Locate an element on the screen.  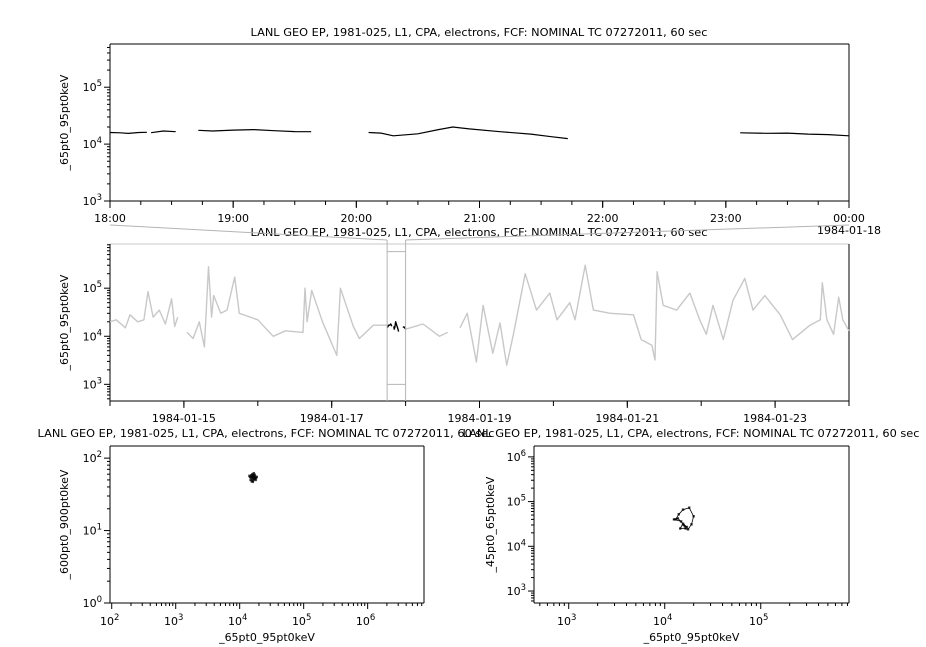
zoom-connector-right is located at coordinates (627, 232).